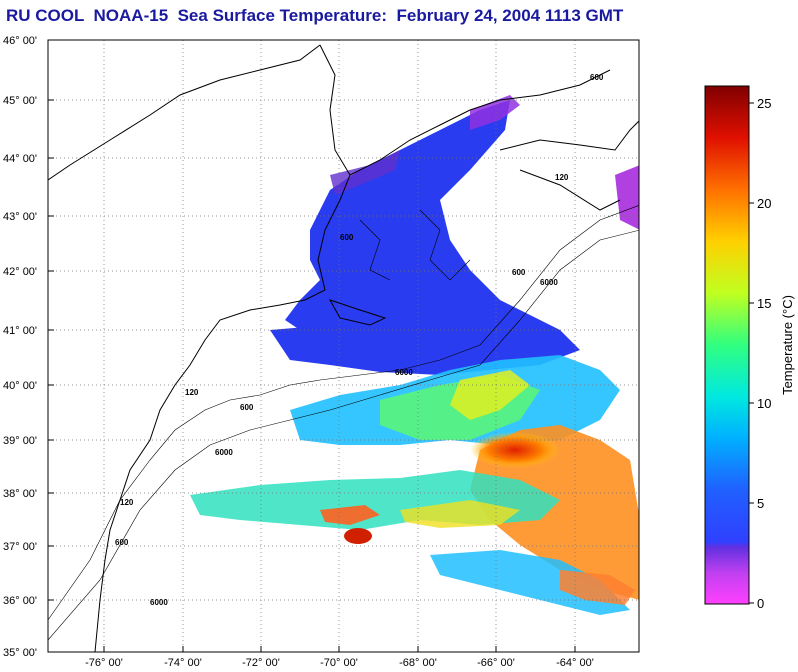 This screenshot has height=672, width=798. What do you see at coordinates (104, 663) in the screenshot?
I see `lon-label: -76° 00'` at bounding box center [104, 663].